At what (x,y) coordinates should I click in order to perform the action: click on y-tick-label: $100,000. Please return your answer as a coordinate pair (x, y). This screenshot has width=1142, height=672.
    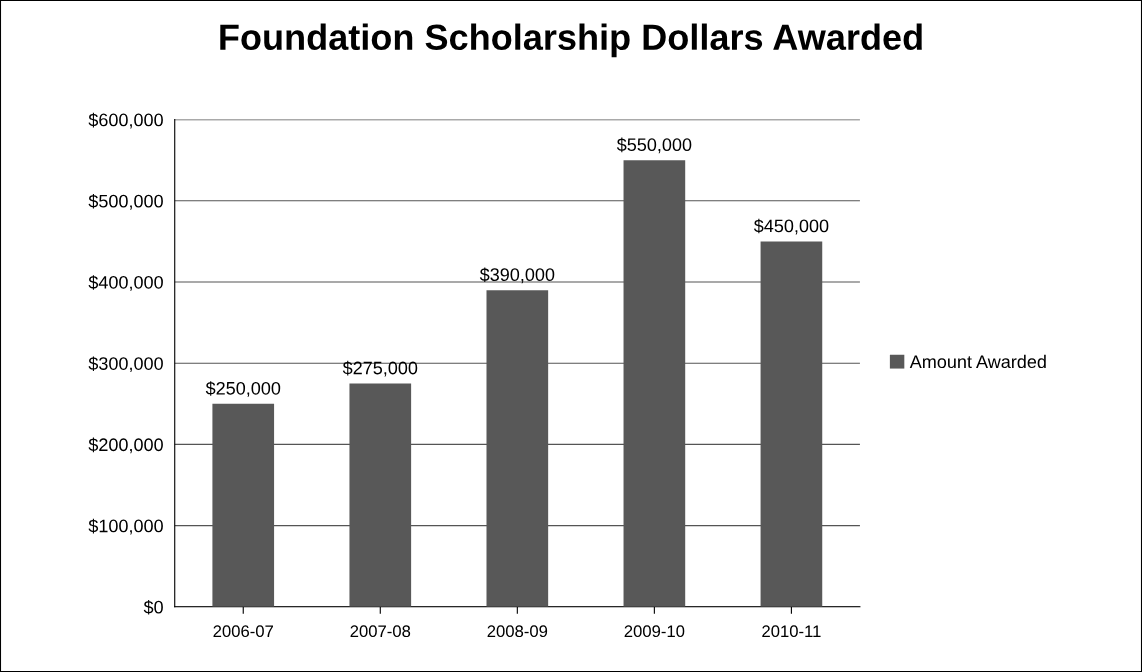
    Looking at the image, I should click on (125, 526).